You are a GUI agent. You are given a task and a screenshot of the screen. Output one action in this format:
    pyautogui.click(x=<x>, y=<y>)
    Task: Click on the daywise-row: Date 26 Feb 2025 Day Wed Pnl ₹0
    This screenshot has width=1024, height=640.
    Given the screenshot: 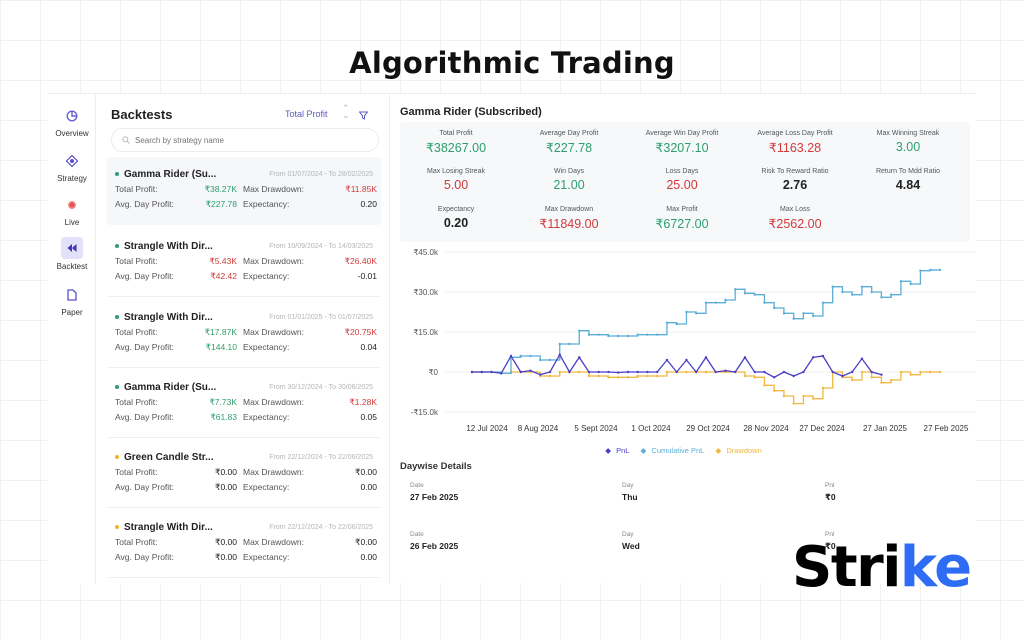 What is the action you would take?
    pyautogui.click(x=690, y=546)
    